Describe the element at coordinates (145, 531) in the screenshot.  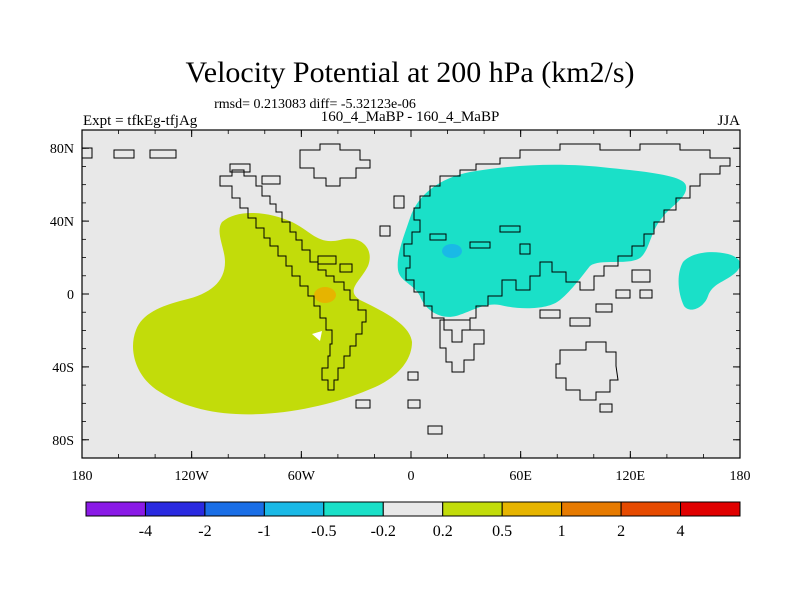
I see `colorbar-label: -4` at that location.